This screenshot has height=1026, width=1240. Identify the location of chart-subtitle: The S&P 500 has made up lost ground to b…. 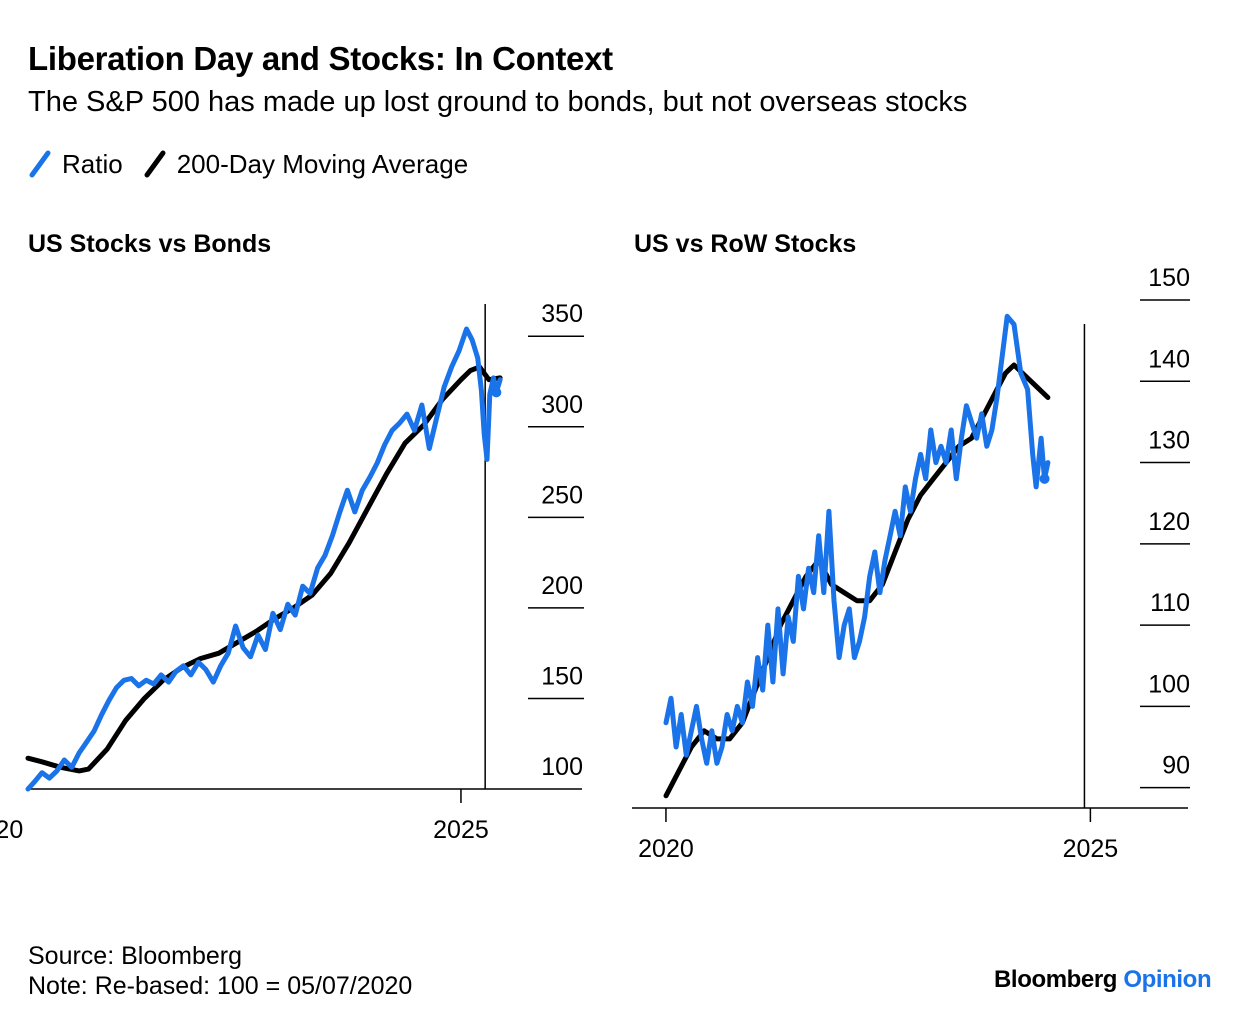
(498, 102).